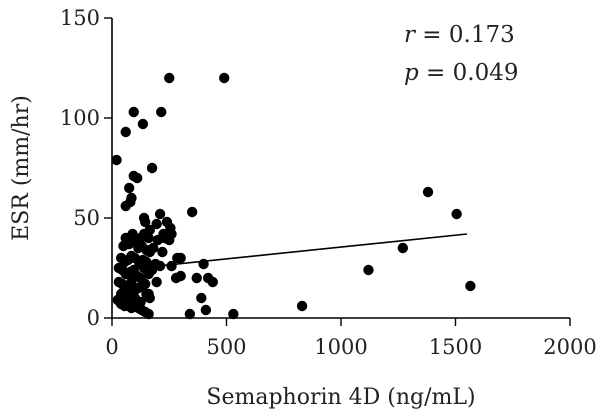 The width and height of the screenshot is (600, 419). I want to click on x-tick-label: 1000, so click(340, 347).